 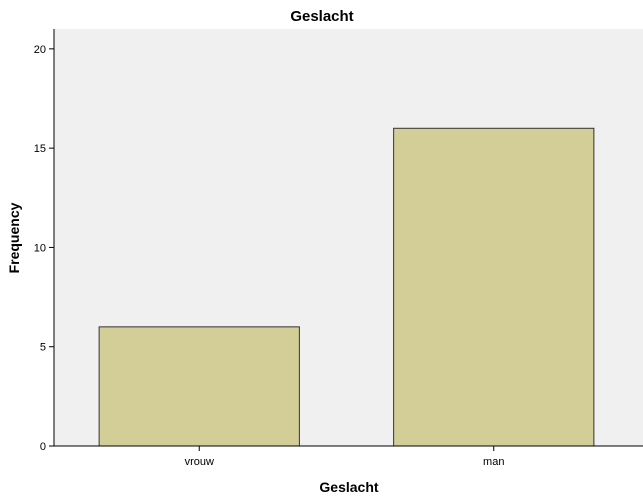 I want to click on y-tick-label: 5, so click(x=43, y=348).